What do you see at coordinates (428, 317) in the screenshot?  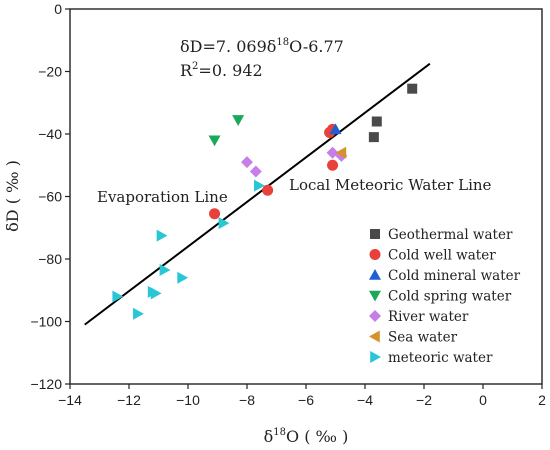 I see `legend-label: River water` at bounding box center [428, 317].